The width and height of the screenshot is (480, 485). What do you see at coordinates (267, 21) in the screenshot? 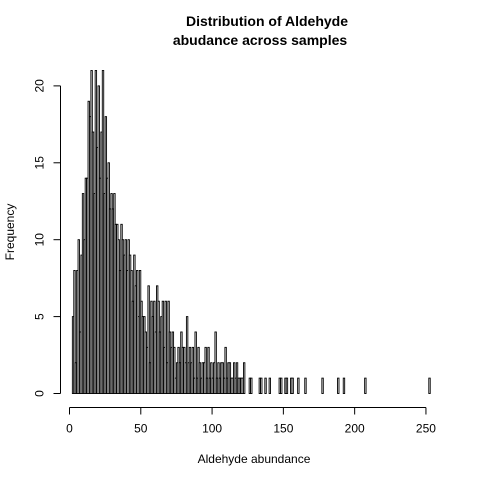
I see `chart-title-line-1: Distribution of Aldehyde` at bounding box center [267, 21].